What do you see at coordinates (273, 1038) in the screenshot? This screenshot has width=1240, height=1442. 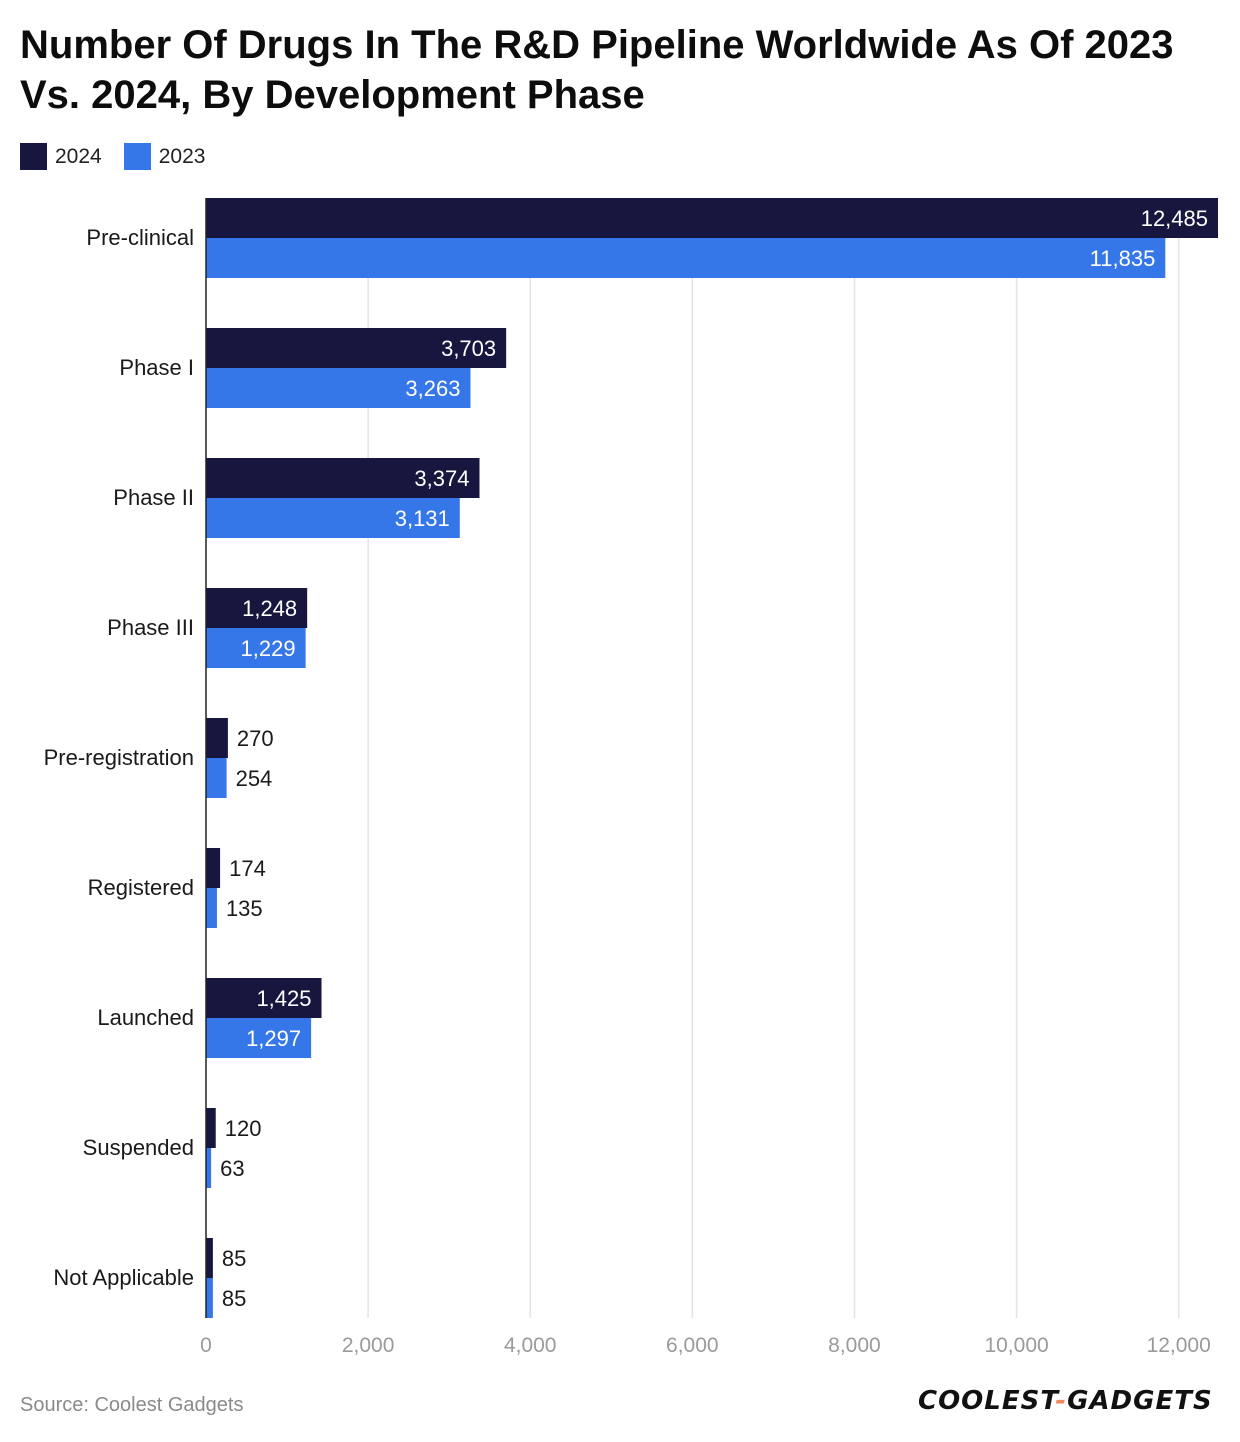 I see `data-label-2023-6: 1,297` at bounding box center [273, 1038].